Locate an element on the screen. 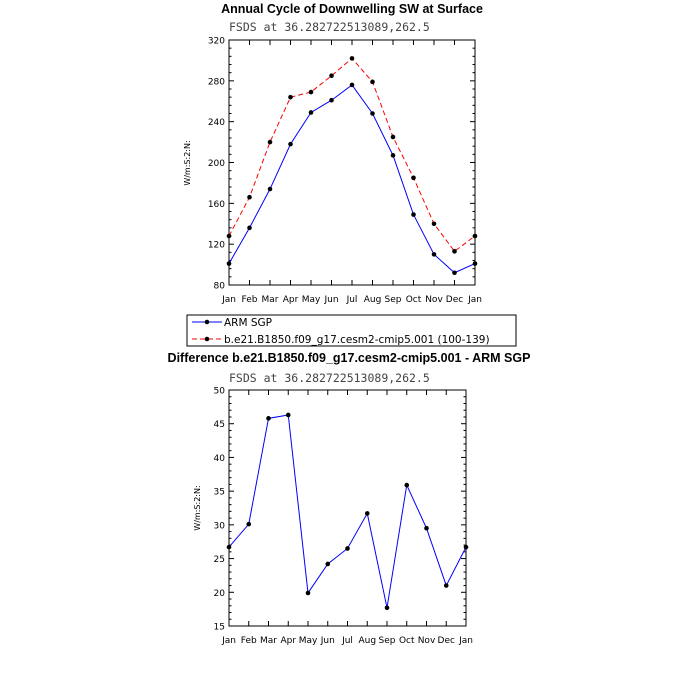 The height and width of the screenshot is (700, 700). top-xtick-label: Sep is located at coordinates (393, 300).